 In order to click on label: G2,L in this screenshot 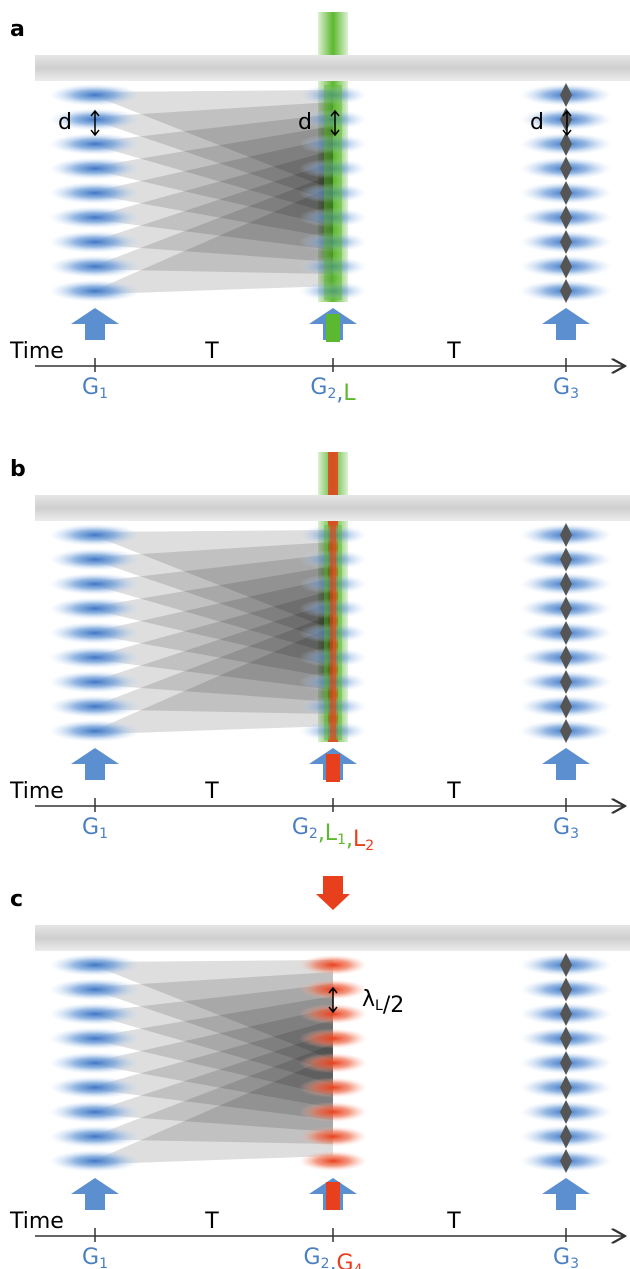, I will do `click(333, 390)`.